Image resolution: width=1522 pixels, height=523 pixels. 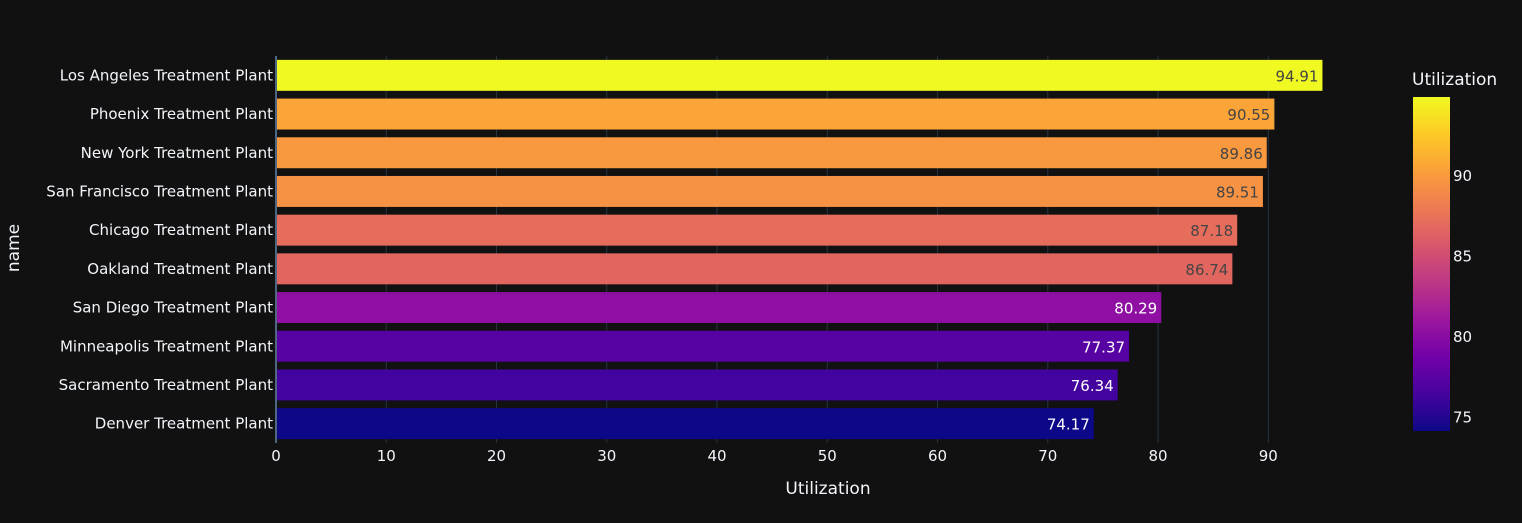 What do you see at coordinates (1248, 115) in the screenshot?
I see `bar-value-label: 90.55` at bounding box center [1248, 115].